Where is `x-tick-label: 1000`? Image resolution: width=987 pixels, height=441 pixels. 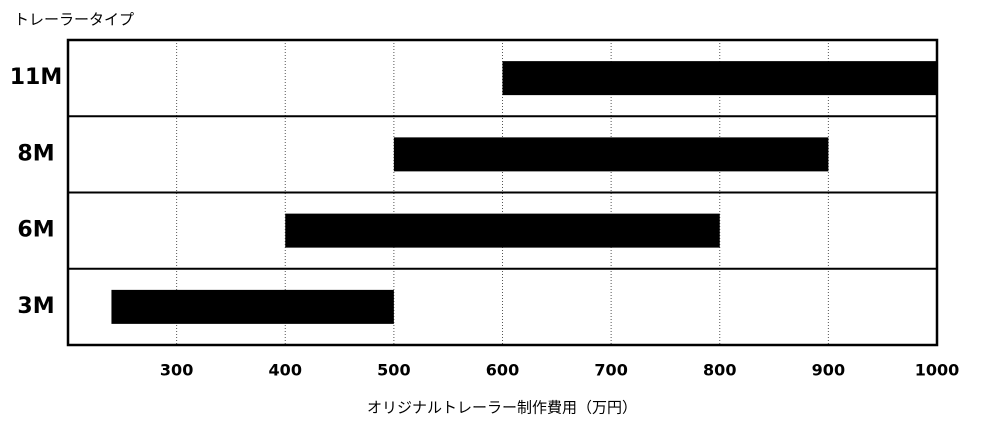 x-tick-label: 1000 is located at coordinates (937, 370).